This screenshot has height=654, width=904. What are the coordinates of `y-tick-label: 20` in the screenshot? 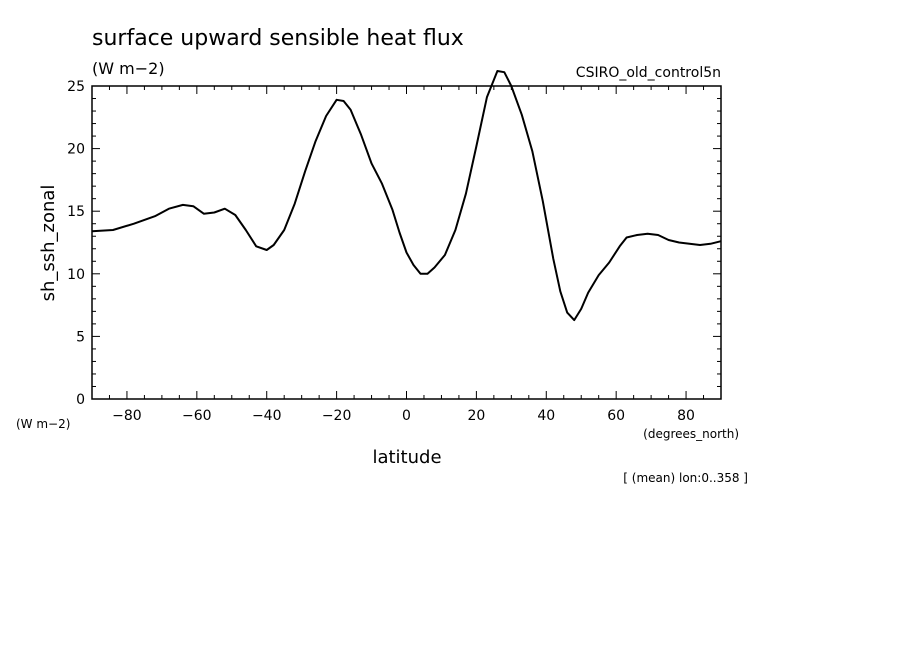 It's located at (76, 150).